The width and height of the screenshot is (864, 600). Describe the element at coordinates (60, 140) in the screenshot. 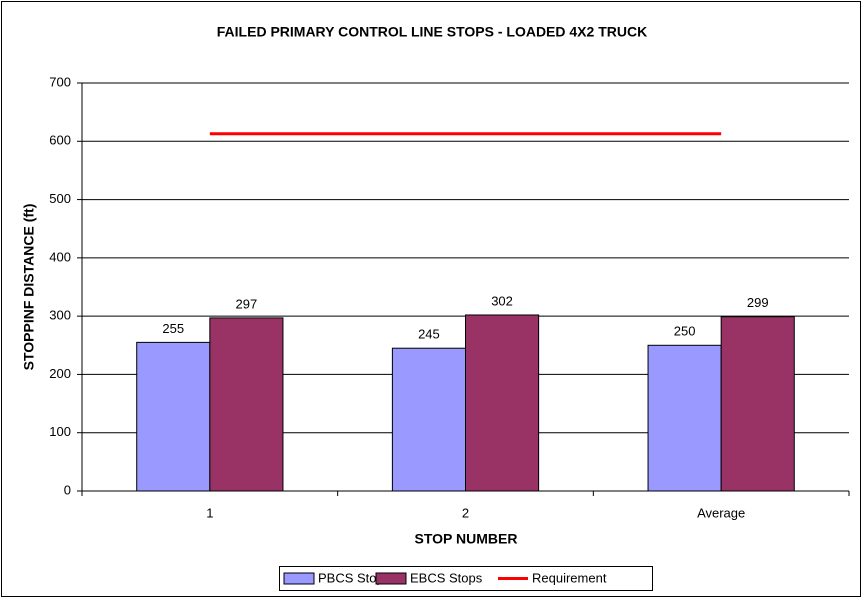

I see `y-tick-label: 600` at that location.